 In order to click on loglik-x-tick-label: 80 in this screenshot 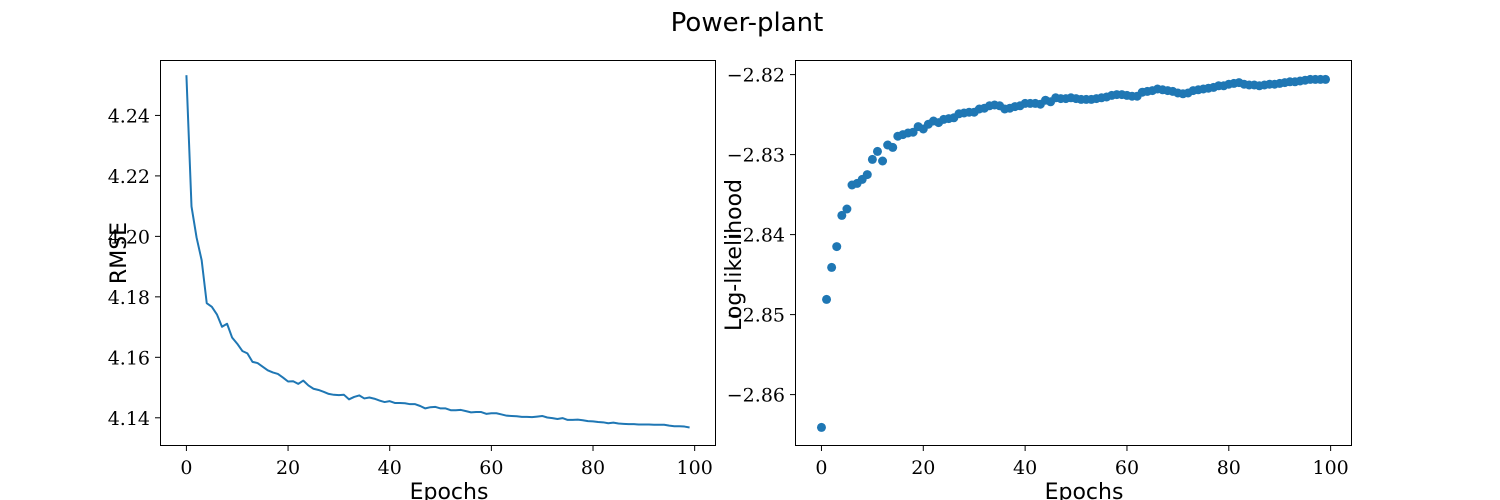, I will do `click(1229, 468)`.